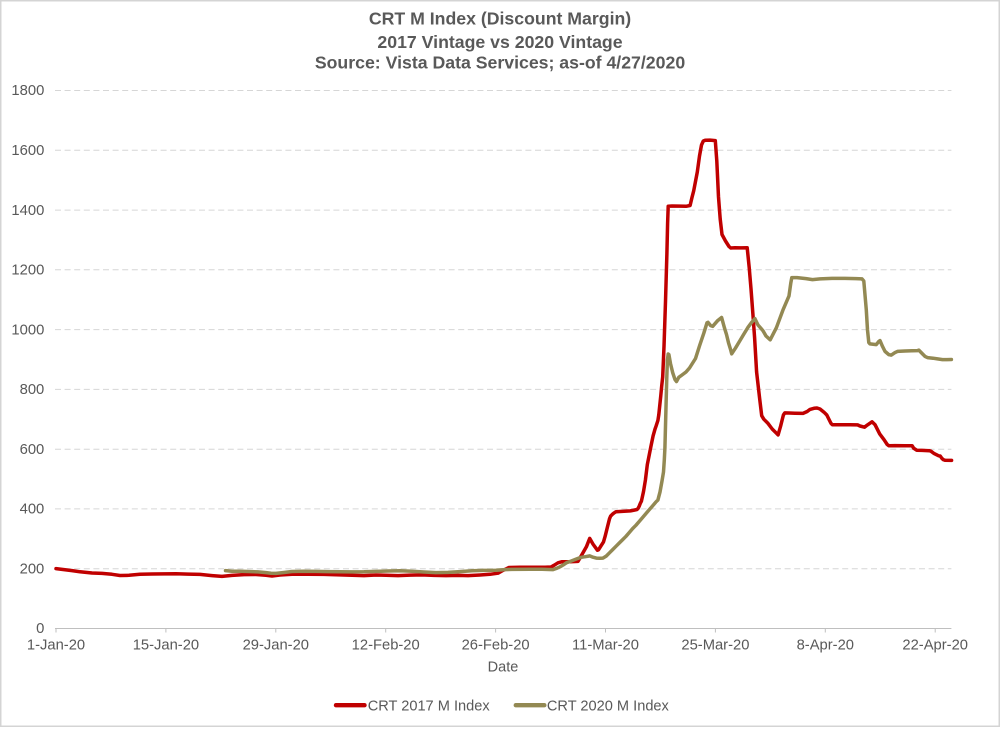 This screenshot has height=732, width=1000. What do you see at coordinates (166, 645) in the screenshot?
I see `svg-text: 15-Jan-20` at bounding box center [166, 645].